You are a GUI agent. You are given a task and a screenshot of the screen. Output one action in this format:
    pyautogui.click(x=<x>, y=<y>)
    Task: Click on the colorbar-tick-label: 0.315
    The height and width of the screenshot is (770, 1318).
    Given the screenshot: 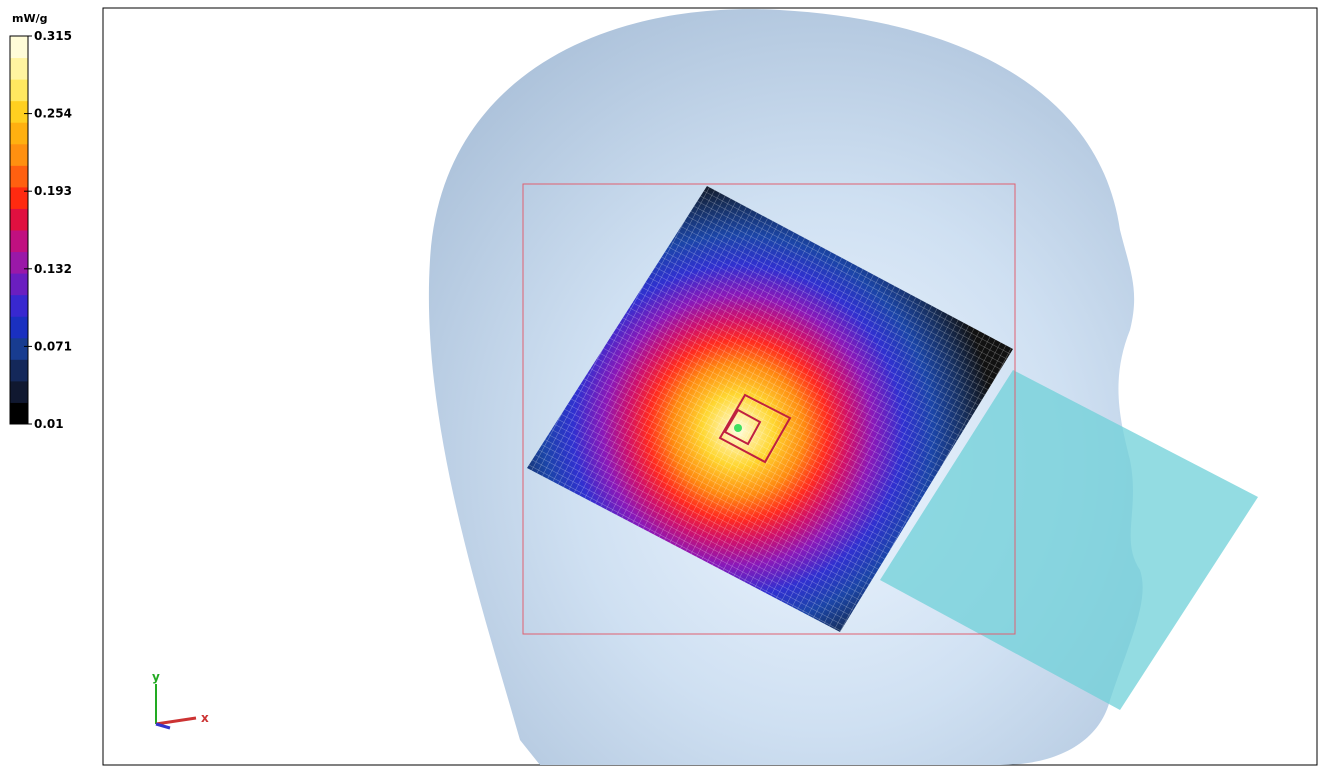 What is the action you would take?
    pyautogui.click(x=53, y=36)
    